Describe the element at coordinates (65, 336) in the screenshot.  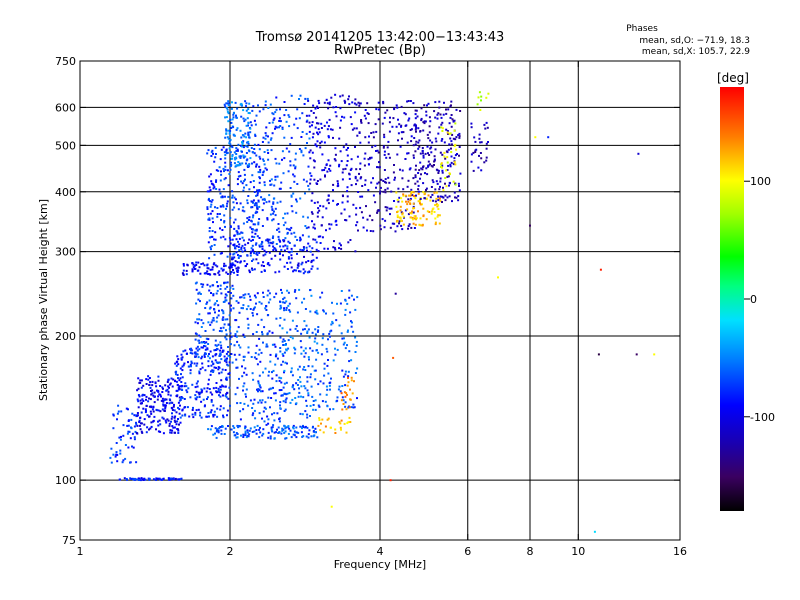
I see `y-tick-label: 200` at that location.